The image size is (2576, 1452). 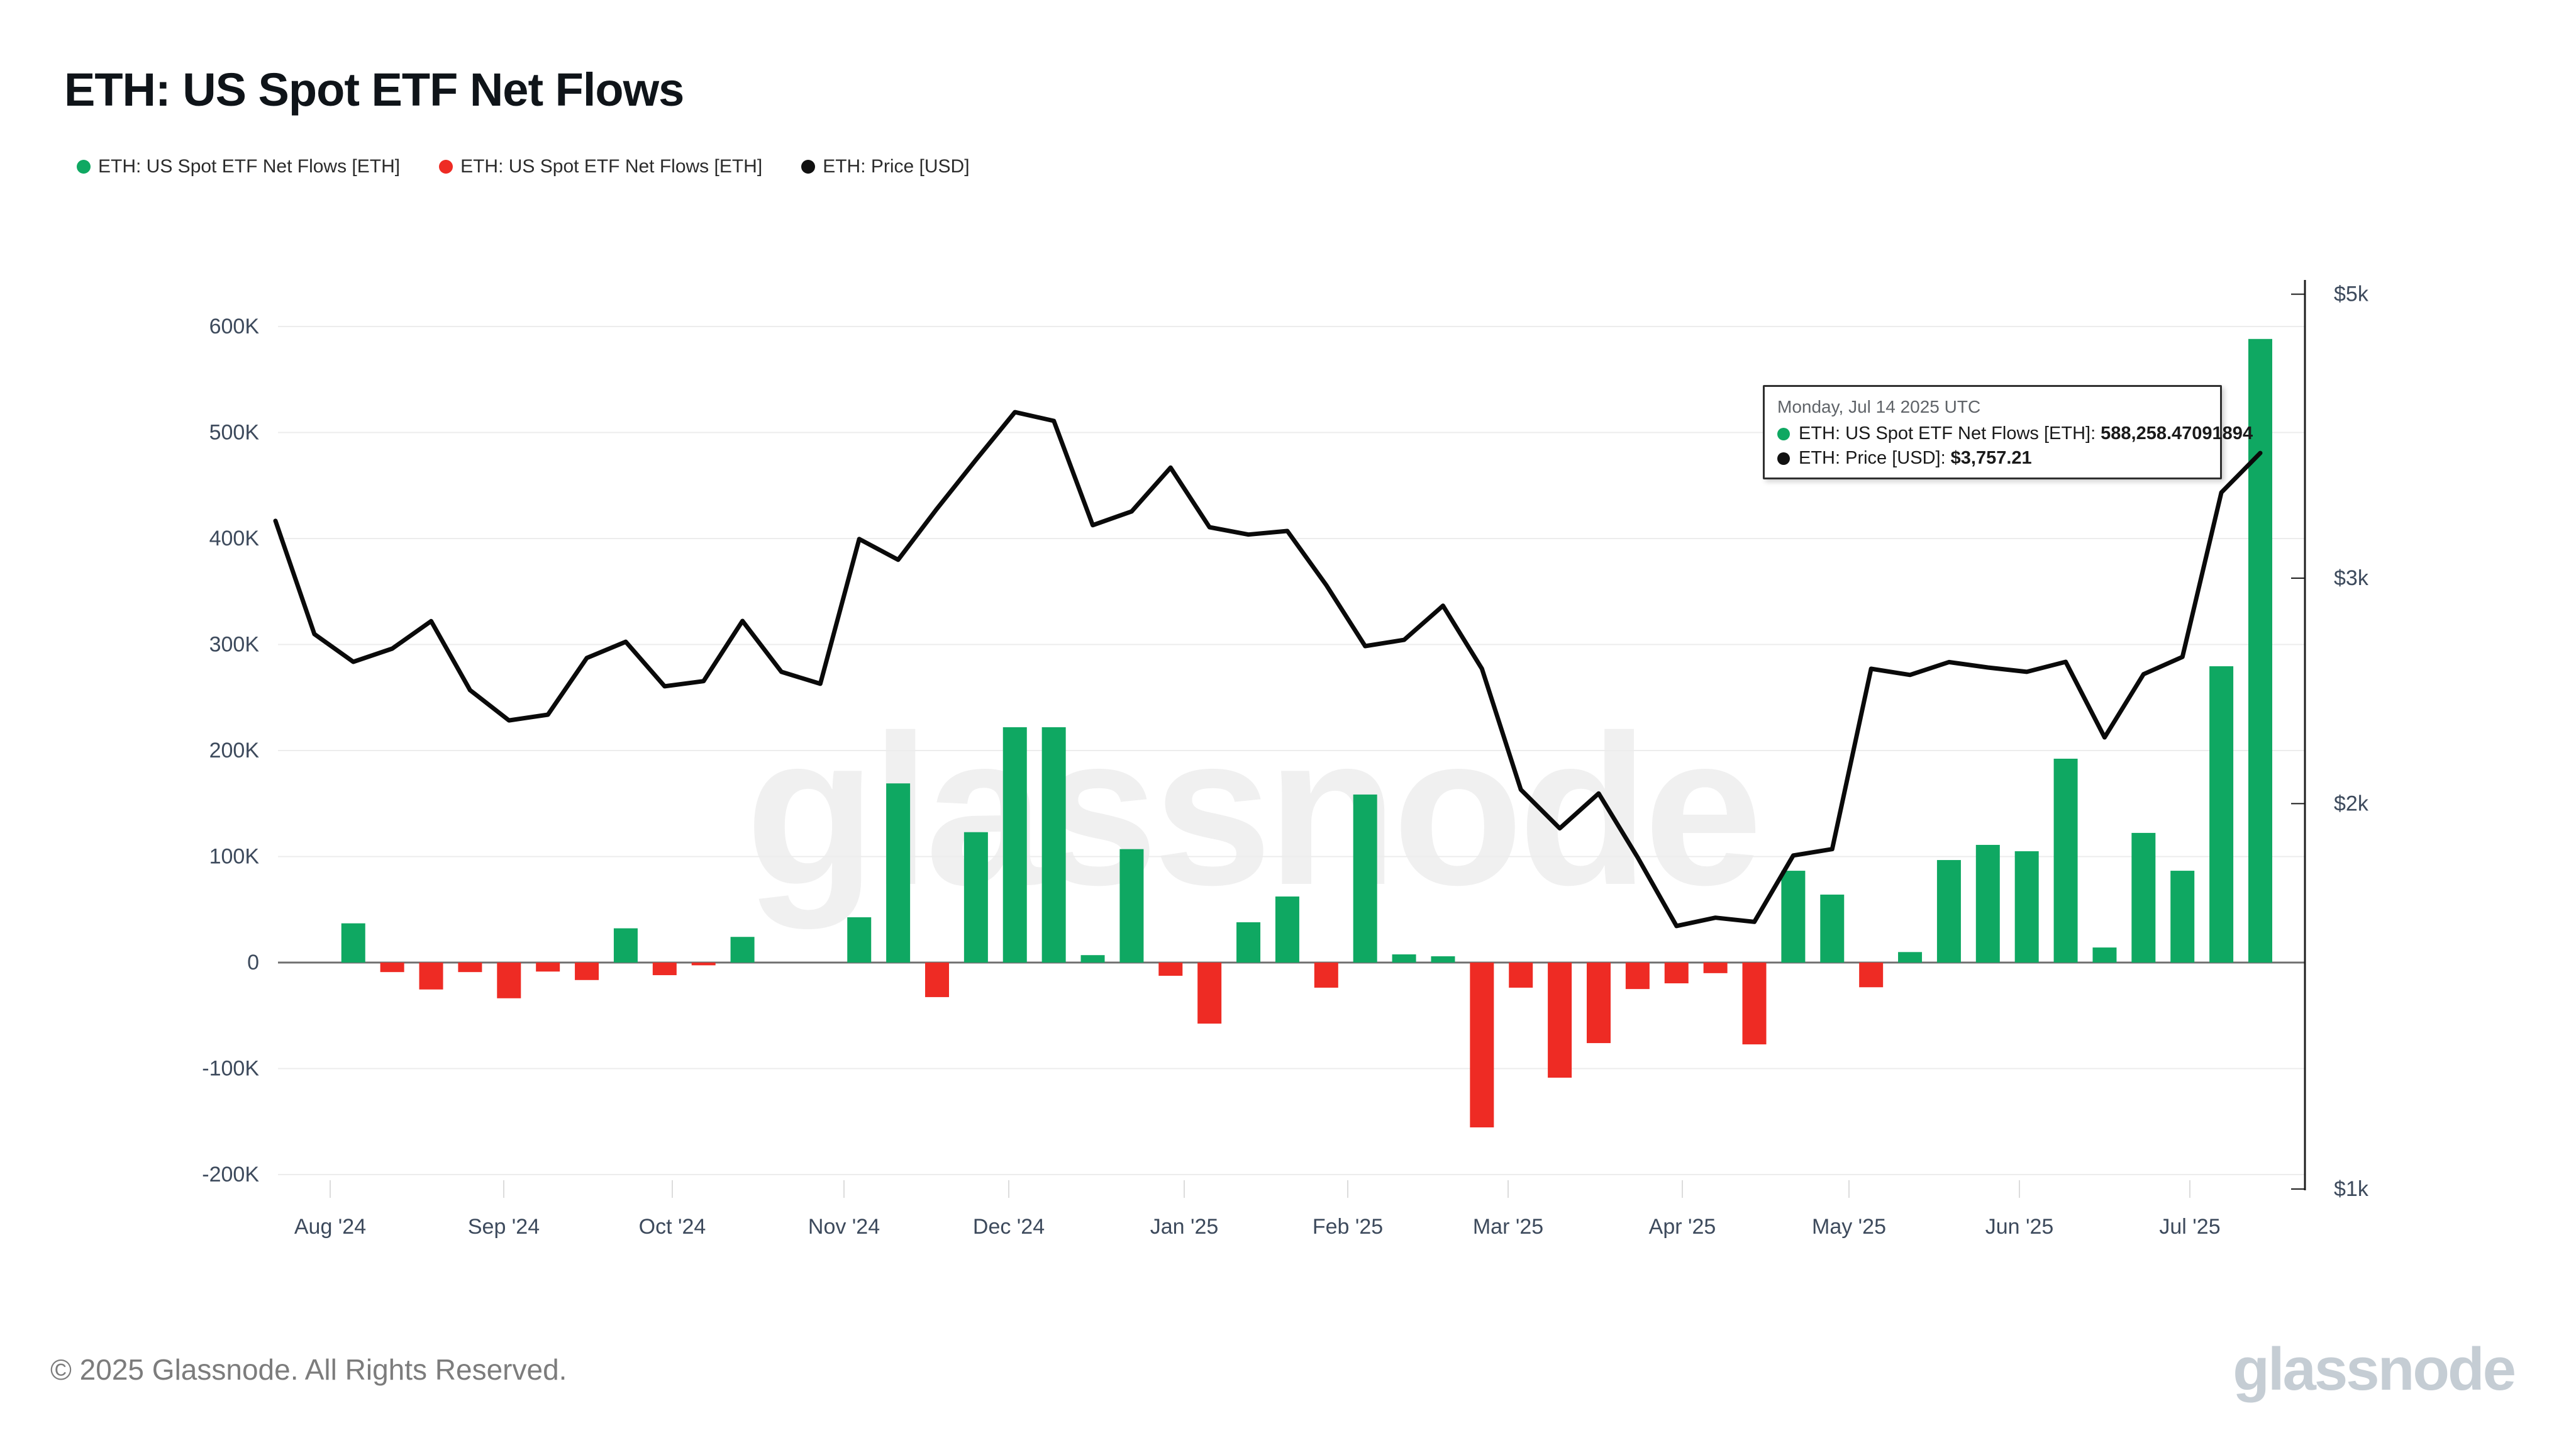 I want to click on legend-item-label: ETH: Price [USD], so click(x=896, y=166).